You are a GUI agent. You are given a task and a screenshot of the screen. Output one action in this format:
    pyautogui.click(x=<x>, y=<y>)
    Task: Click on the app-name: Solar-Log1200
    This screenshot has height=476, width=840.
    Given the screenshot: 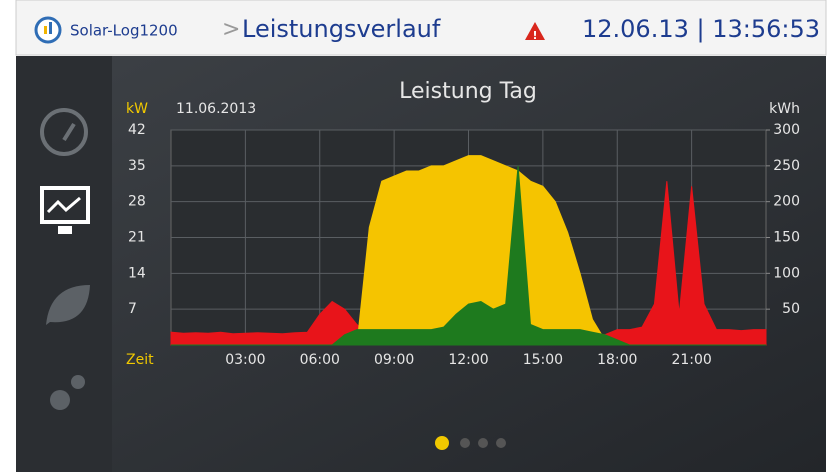 What is the action you would take?
    pyautogui.click(x=124, y=31)
    